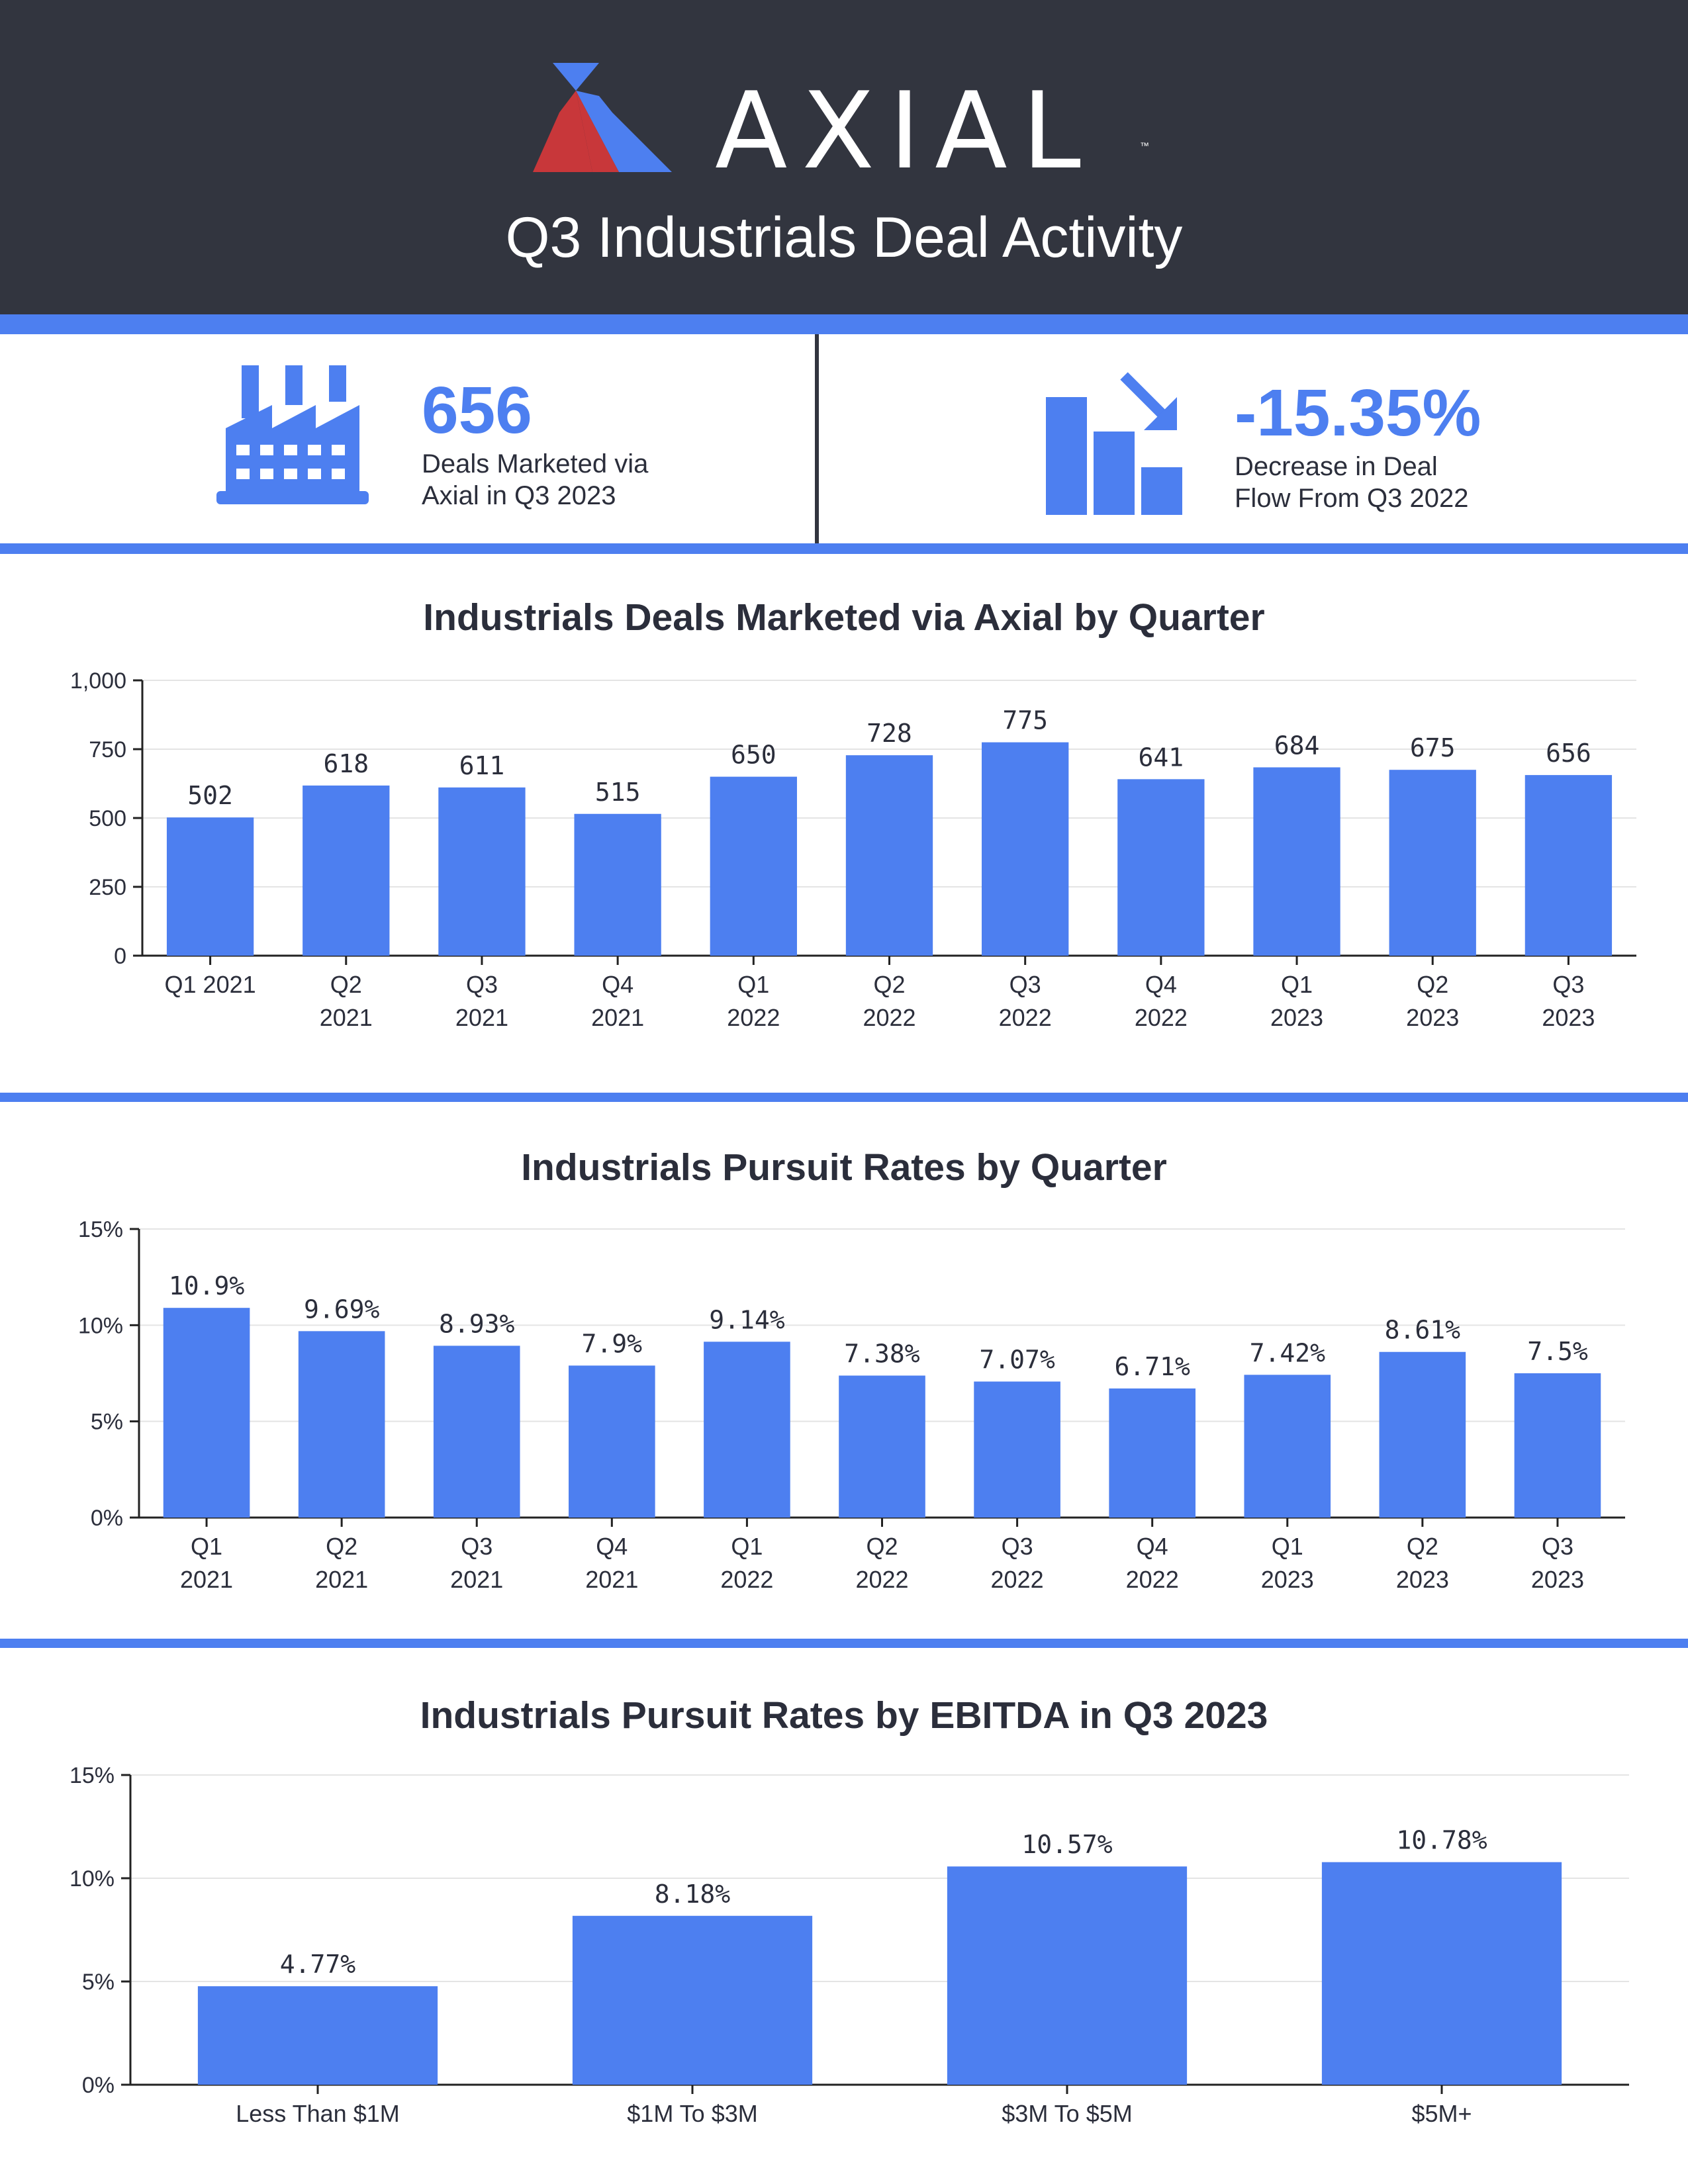 This screenshot has height=2184, width=1688. What do you see at coordinates (107, 887) in the screenshot?
I see `y-tick-label: 250` at bounding box center [107, 887].